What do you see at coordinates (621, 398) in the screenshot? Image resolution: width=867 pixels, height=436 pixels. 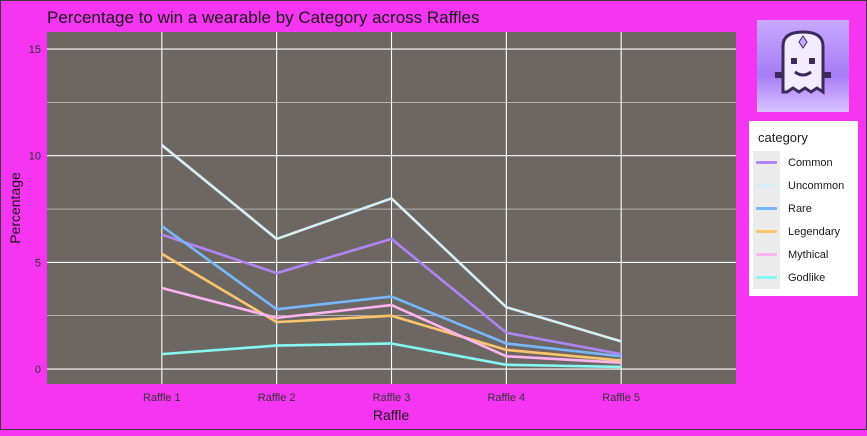 I see `x-tick-label: Raffle 5` at bounding box center [621, 398].